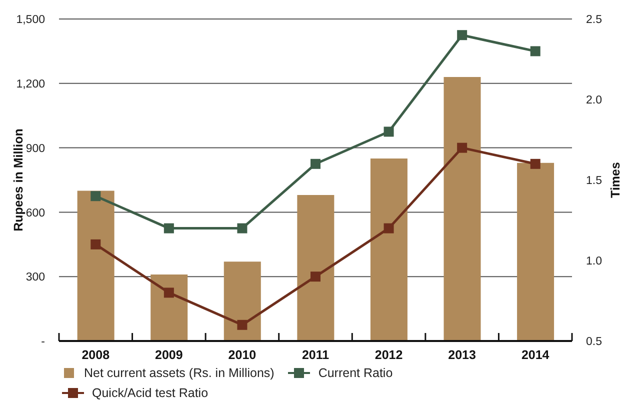 The width and height of the screenshot is (625, 411). I want to click on y-tick-label: 300, so click(35, 278).